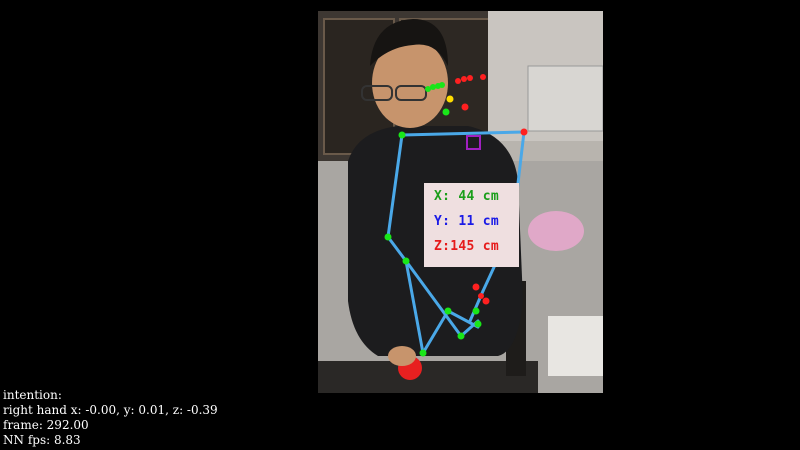 Image resolution: width=800 pixels, height=450 pixels. Describe the element at coordinates (411, 93) in the screenshot. I see `person-glasses-right` at that location.